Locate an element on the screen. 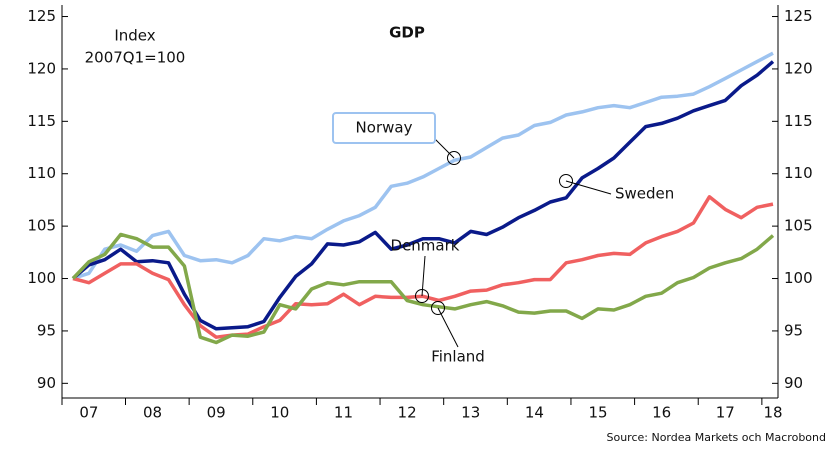 This screenshot has width=833, height=449. y2-tick-label: 95 is located at coordinates (793, 330).